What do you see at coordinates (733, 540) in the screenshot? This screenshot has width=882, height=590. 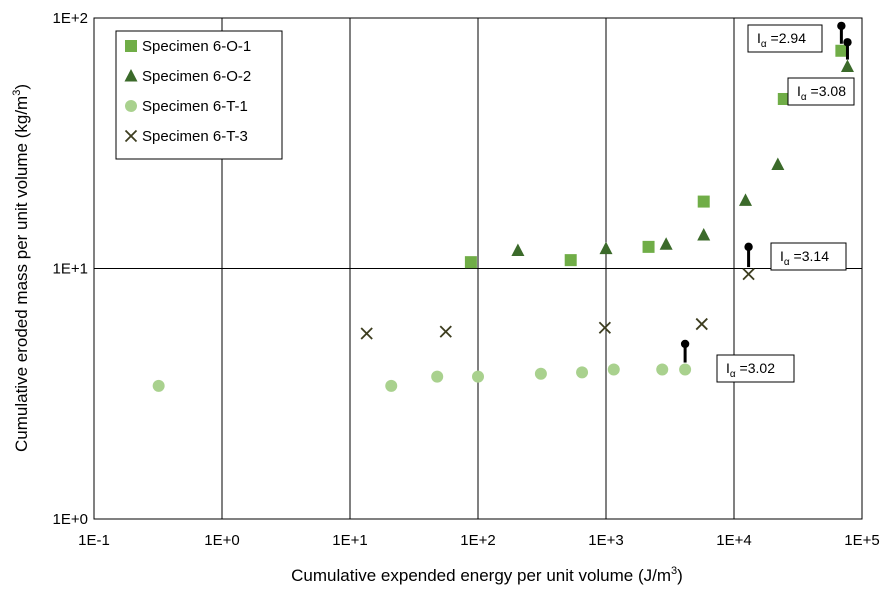 I see `x-tick-label: 1E+4` at bounding box center [733, 540].